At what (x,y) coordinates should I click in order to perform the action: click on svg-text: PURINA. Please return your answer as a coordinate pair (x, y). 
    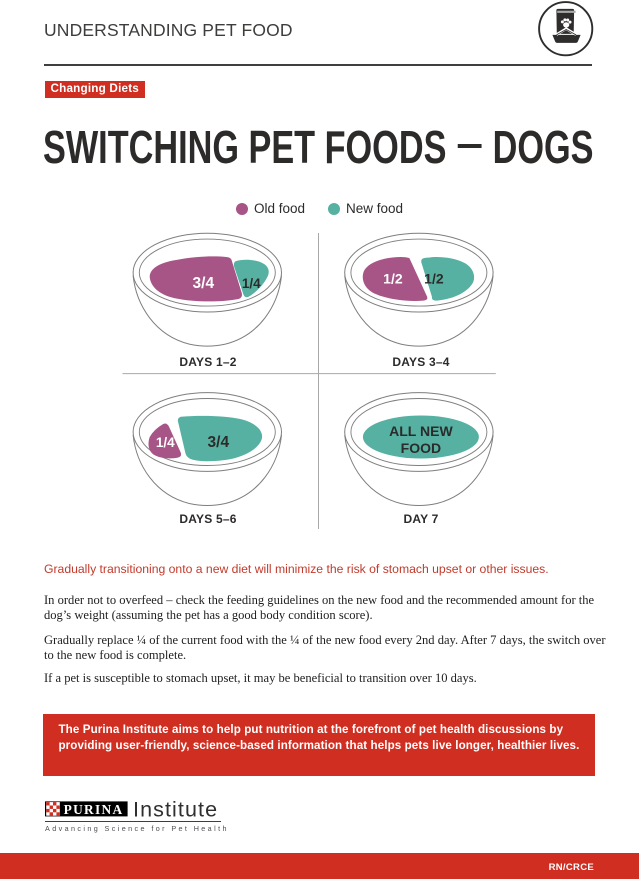
    Looking at the image, I should click on (94, 809).